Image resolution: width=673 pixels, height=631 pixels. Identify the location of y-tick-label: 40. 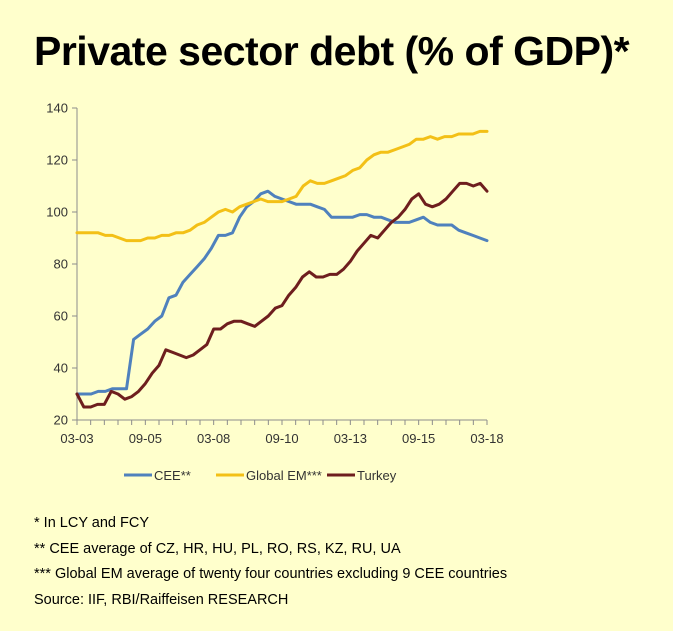
(61, 368).